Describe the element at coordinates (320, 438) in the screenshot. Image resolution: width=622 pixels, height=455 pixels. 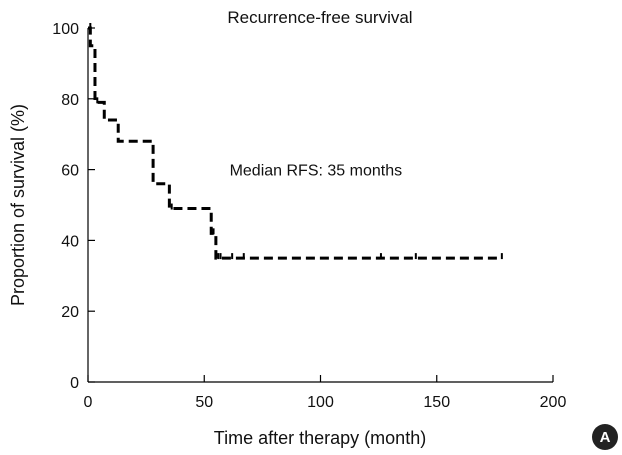
I see `x-axis-title: Time after therapy (month)` at that location.